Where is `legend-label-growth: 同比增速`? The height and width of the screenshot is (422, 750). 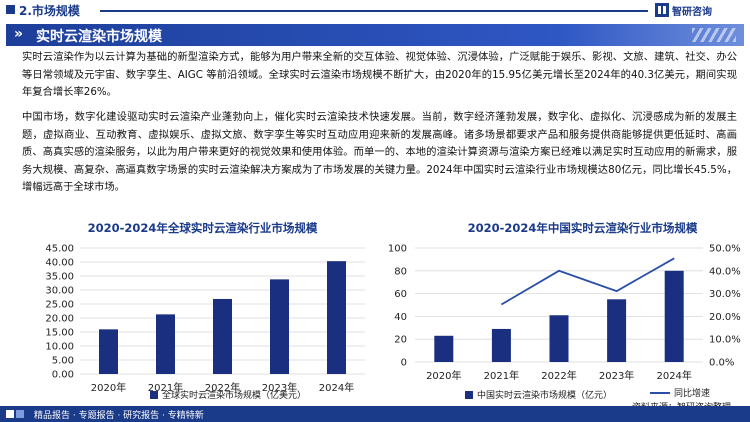
legend-label-growth: 同比增速 is located at coordinates (692, 394).